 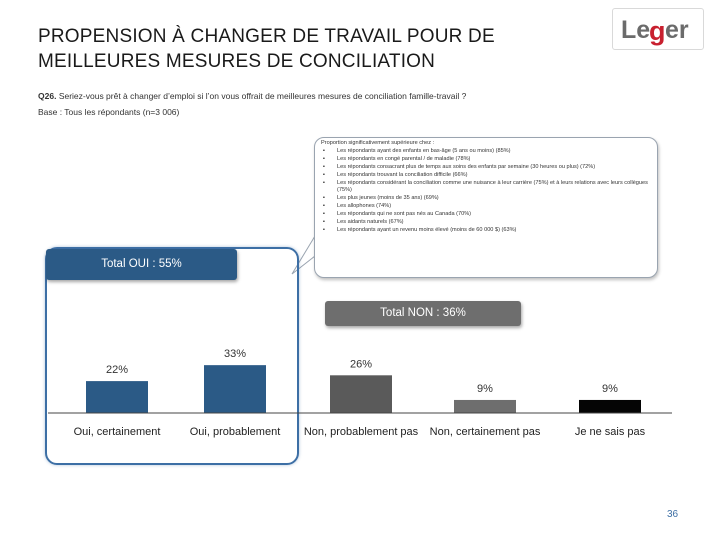 I want to click on leger-logo-icon: Le g er, so click(x=655, y=31).